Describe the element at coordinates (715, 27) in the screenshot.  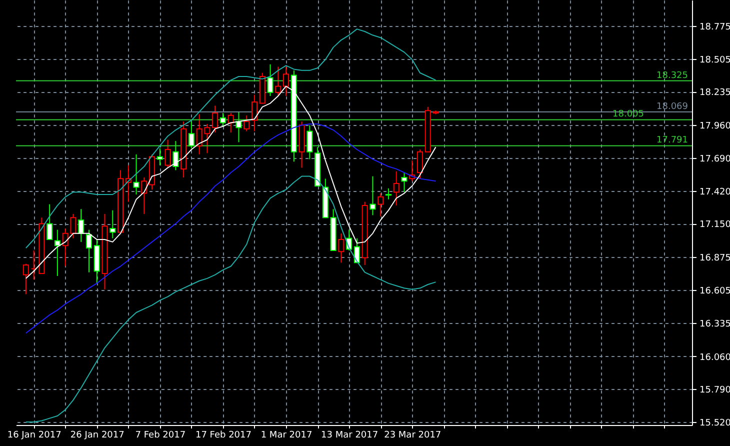
I see `y-tick-label: 18.775` at that location.